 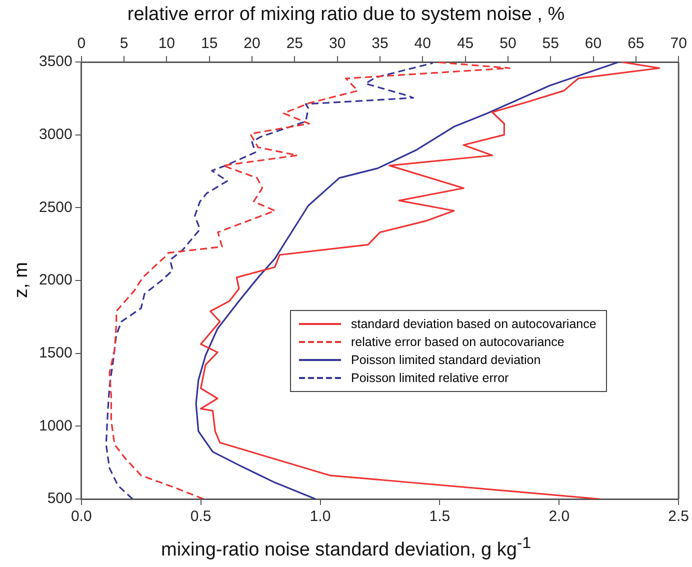 What do you see at coordinates (209, 43) in the screenshot?
I see `x2-tick-label: 15` at bounding box center [209, 43].